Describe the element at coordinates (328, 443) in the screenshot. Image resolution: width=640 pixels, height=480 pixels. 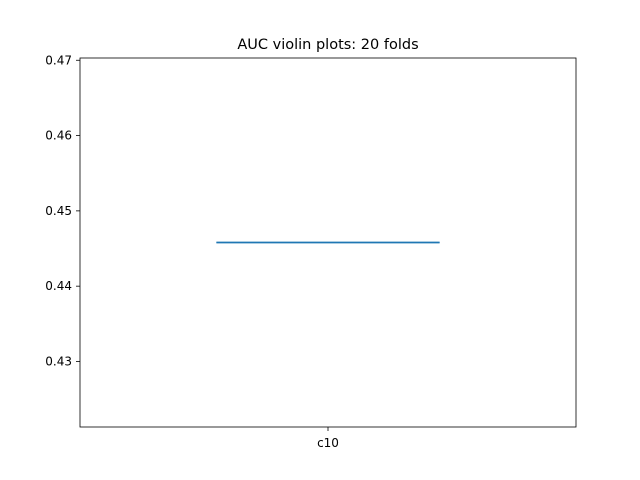
I see `x-tick-label: c10` at that location.